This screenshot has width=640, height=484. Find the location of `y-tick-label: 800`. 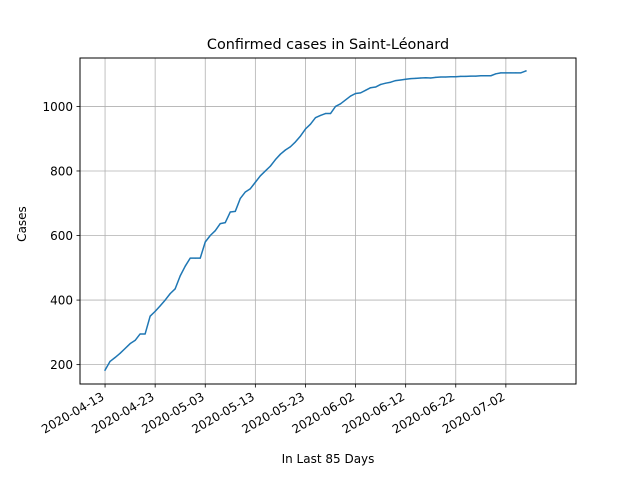

y-tick-label: 800 is located at coordinates (61, 171).